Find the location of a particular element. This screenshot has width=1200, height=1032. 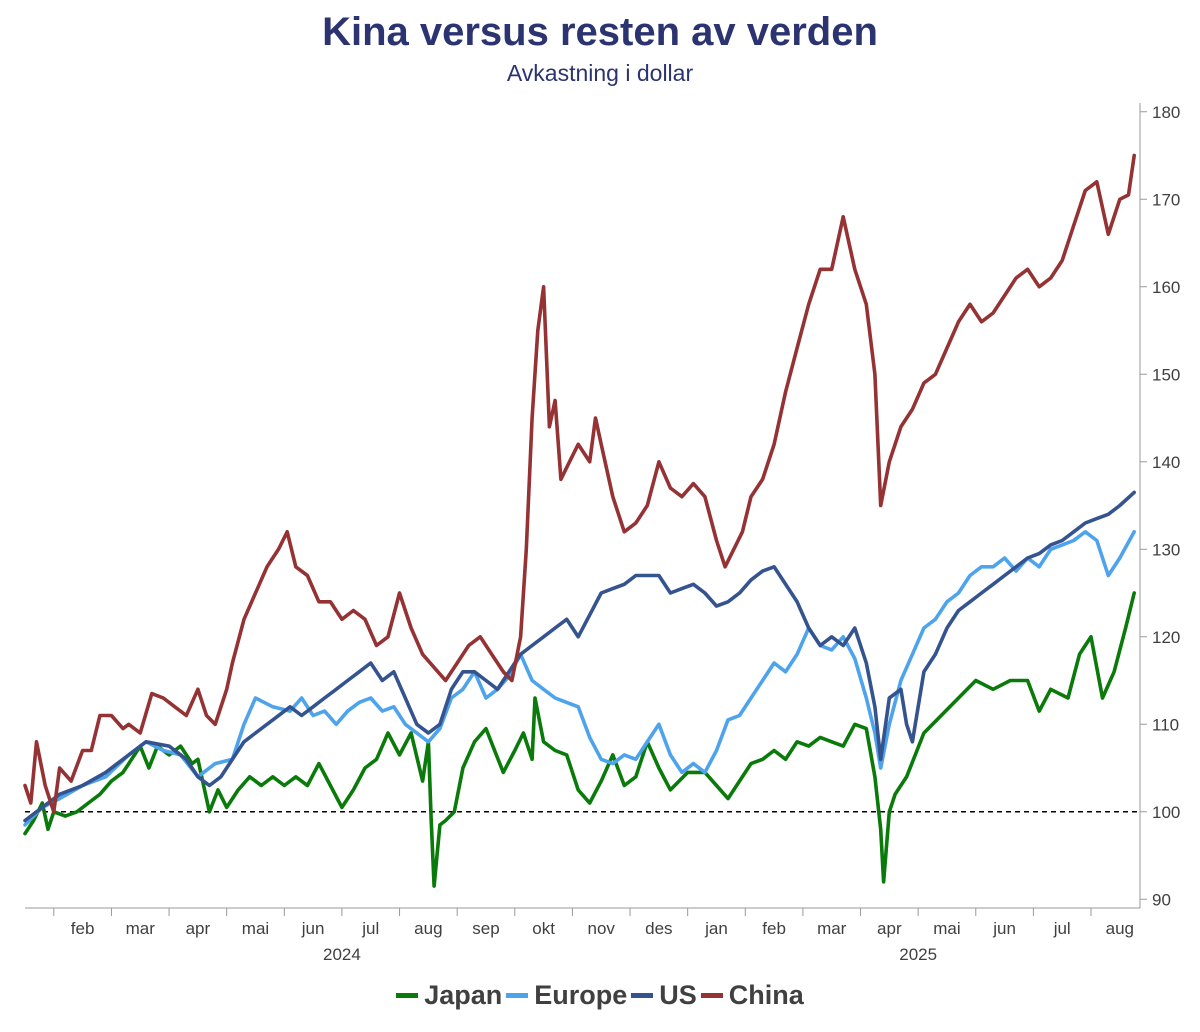

y-tick-label: 90 is located at coordinates (1161, 899).